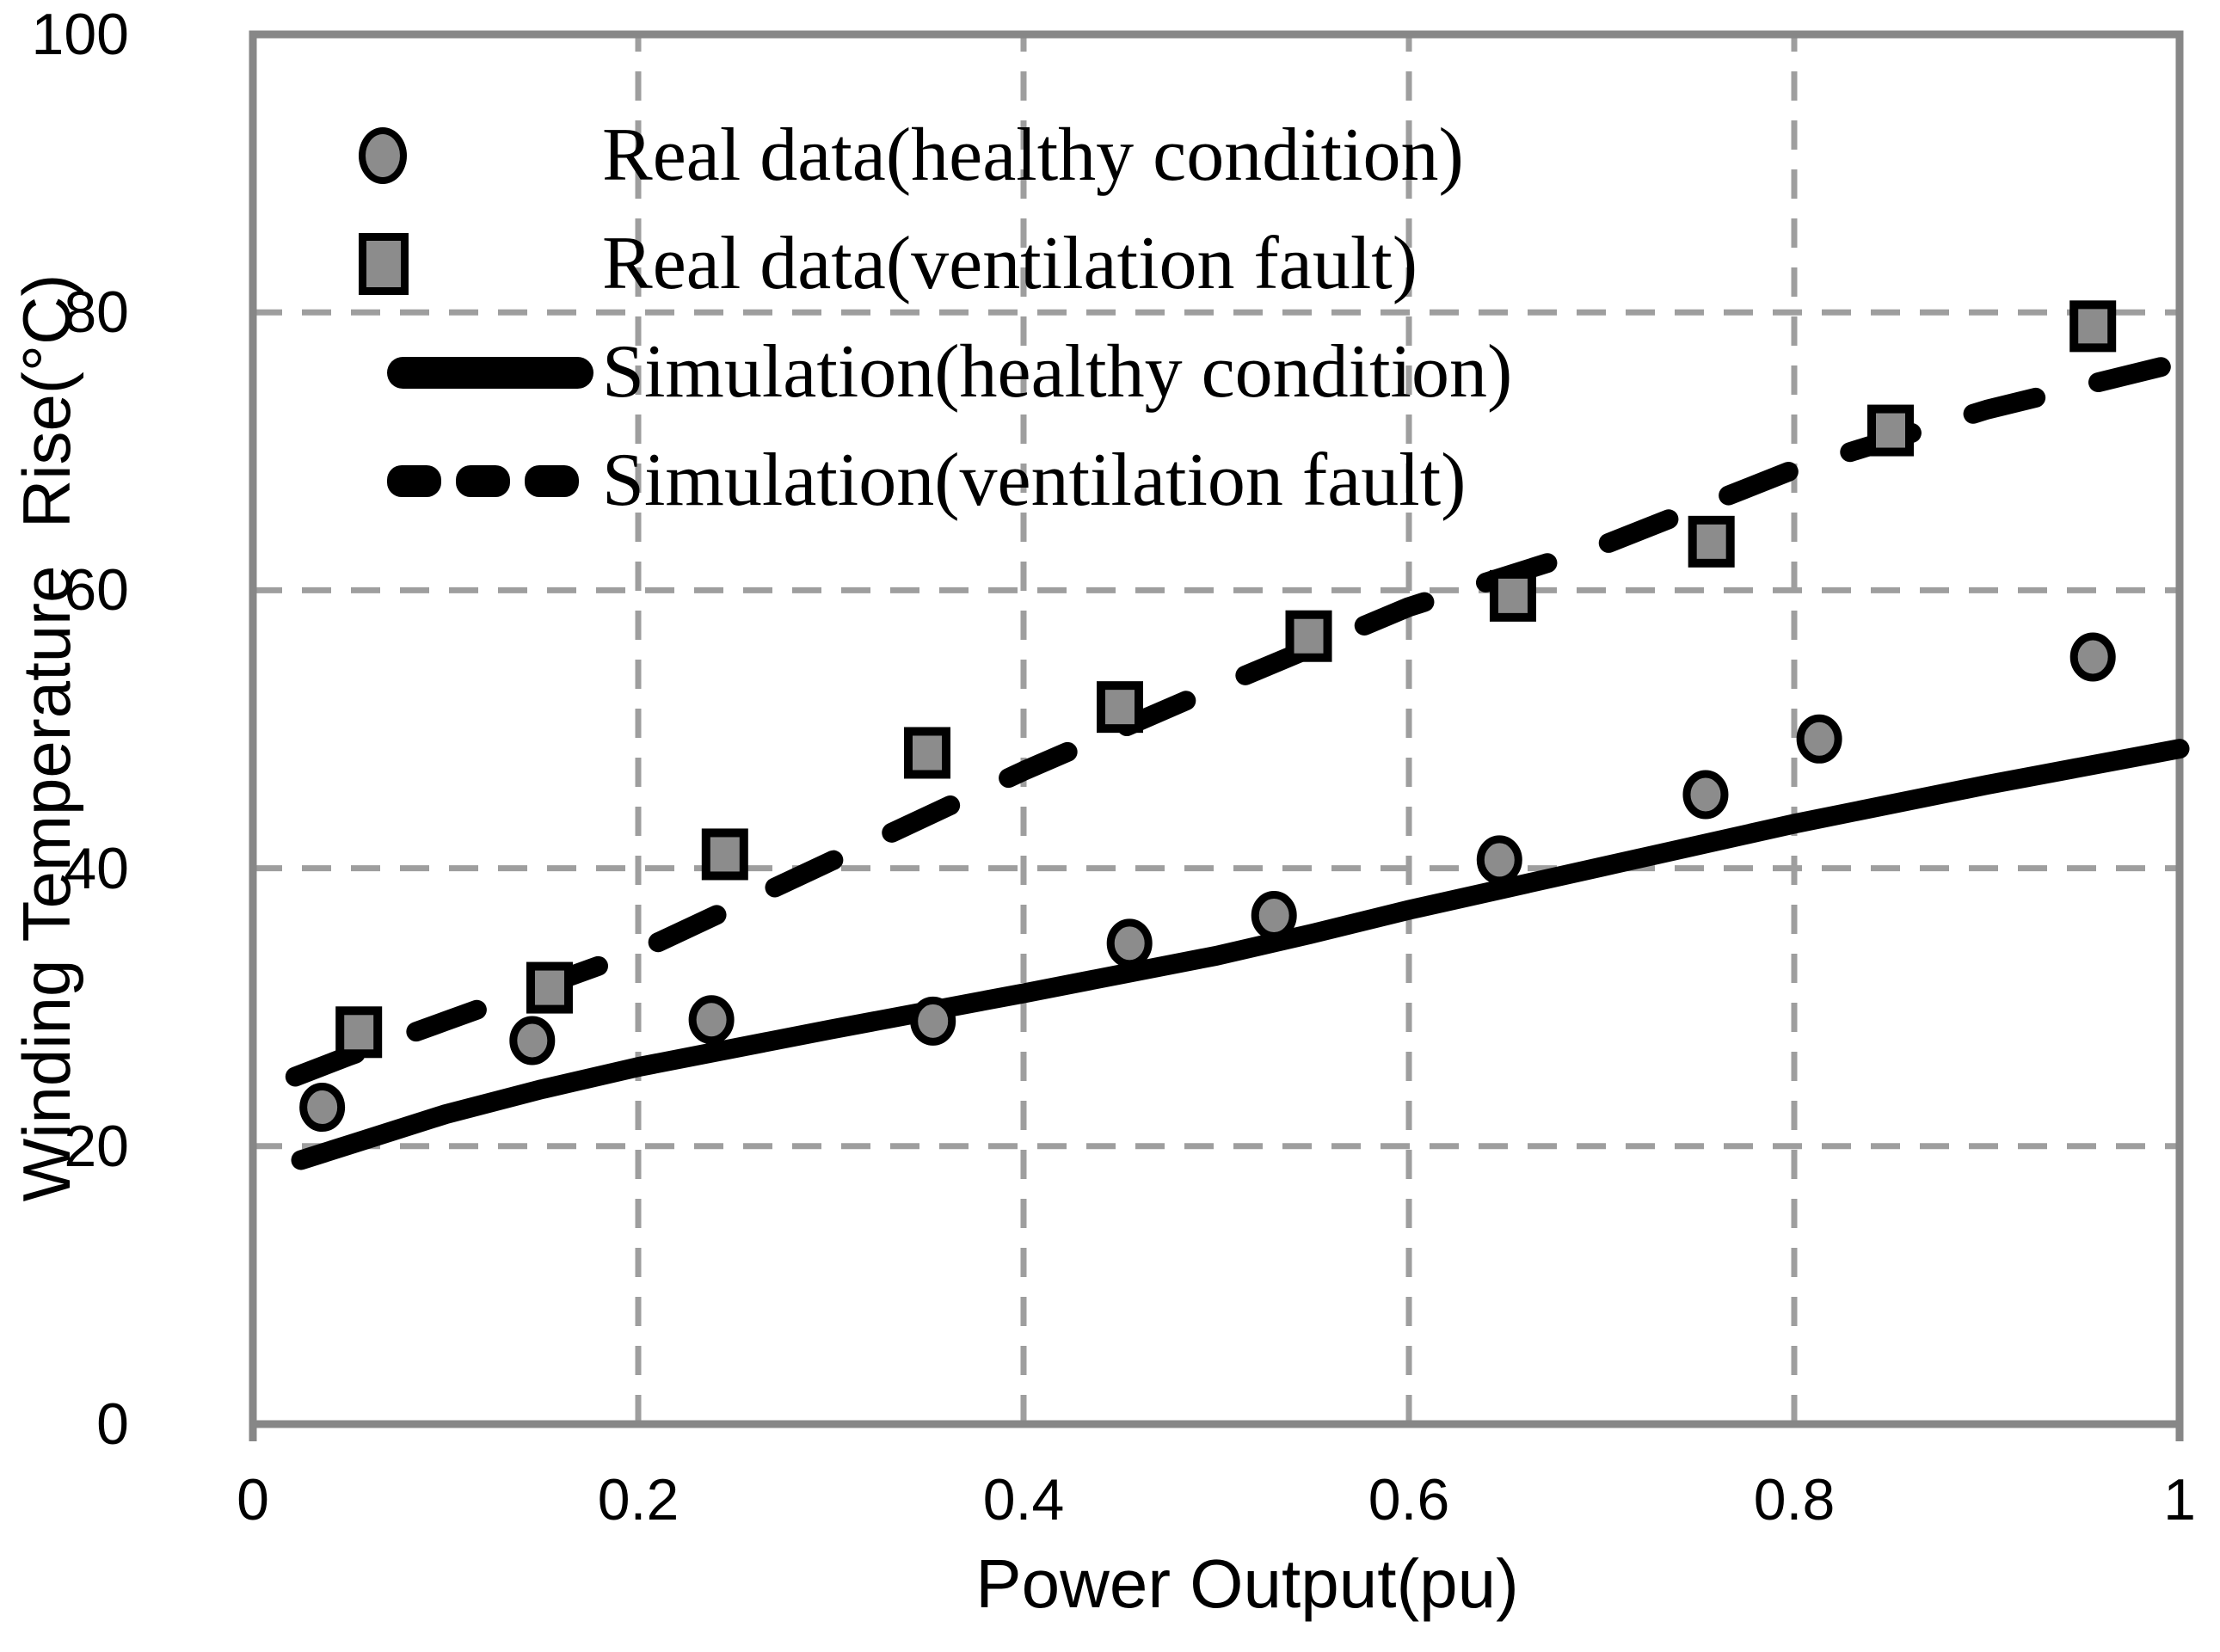  What do you see at coordinates (1010, 263) in the screenshot?
I see `legend-label: Real data(ventilation fault)` at bounding box center [1010, 263].